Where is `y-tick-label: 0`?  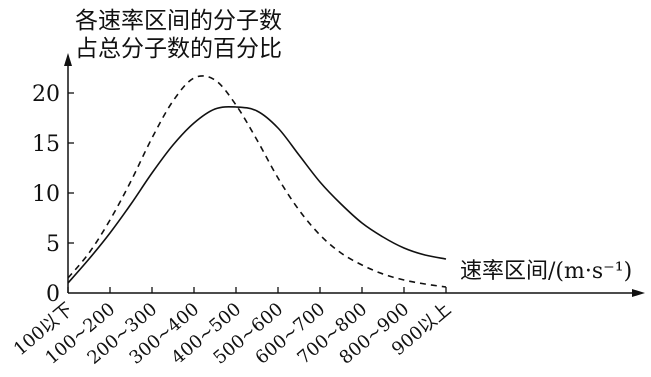
y-tick-label: 0 is located at coordinates (53, 294).